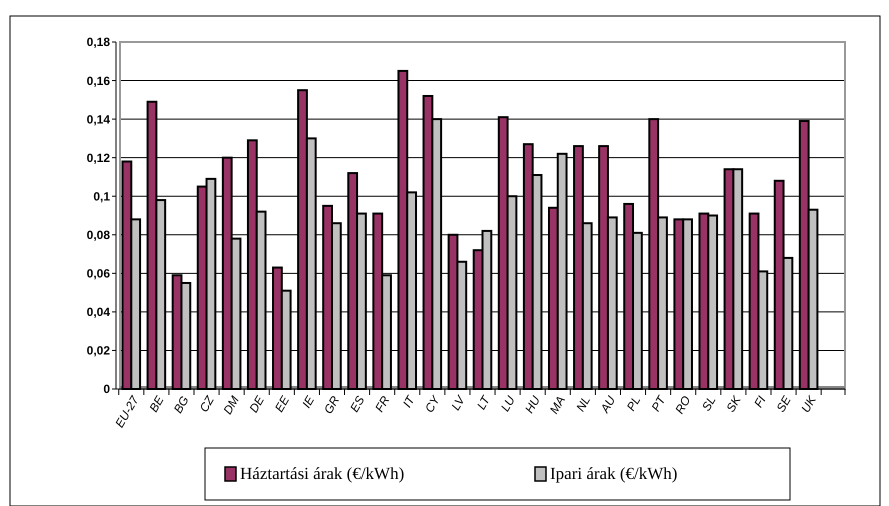 The height and width of the screenshot is (506, 889). I want to click on x-tick-label: IE, so click(308, 401).